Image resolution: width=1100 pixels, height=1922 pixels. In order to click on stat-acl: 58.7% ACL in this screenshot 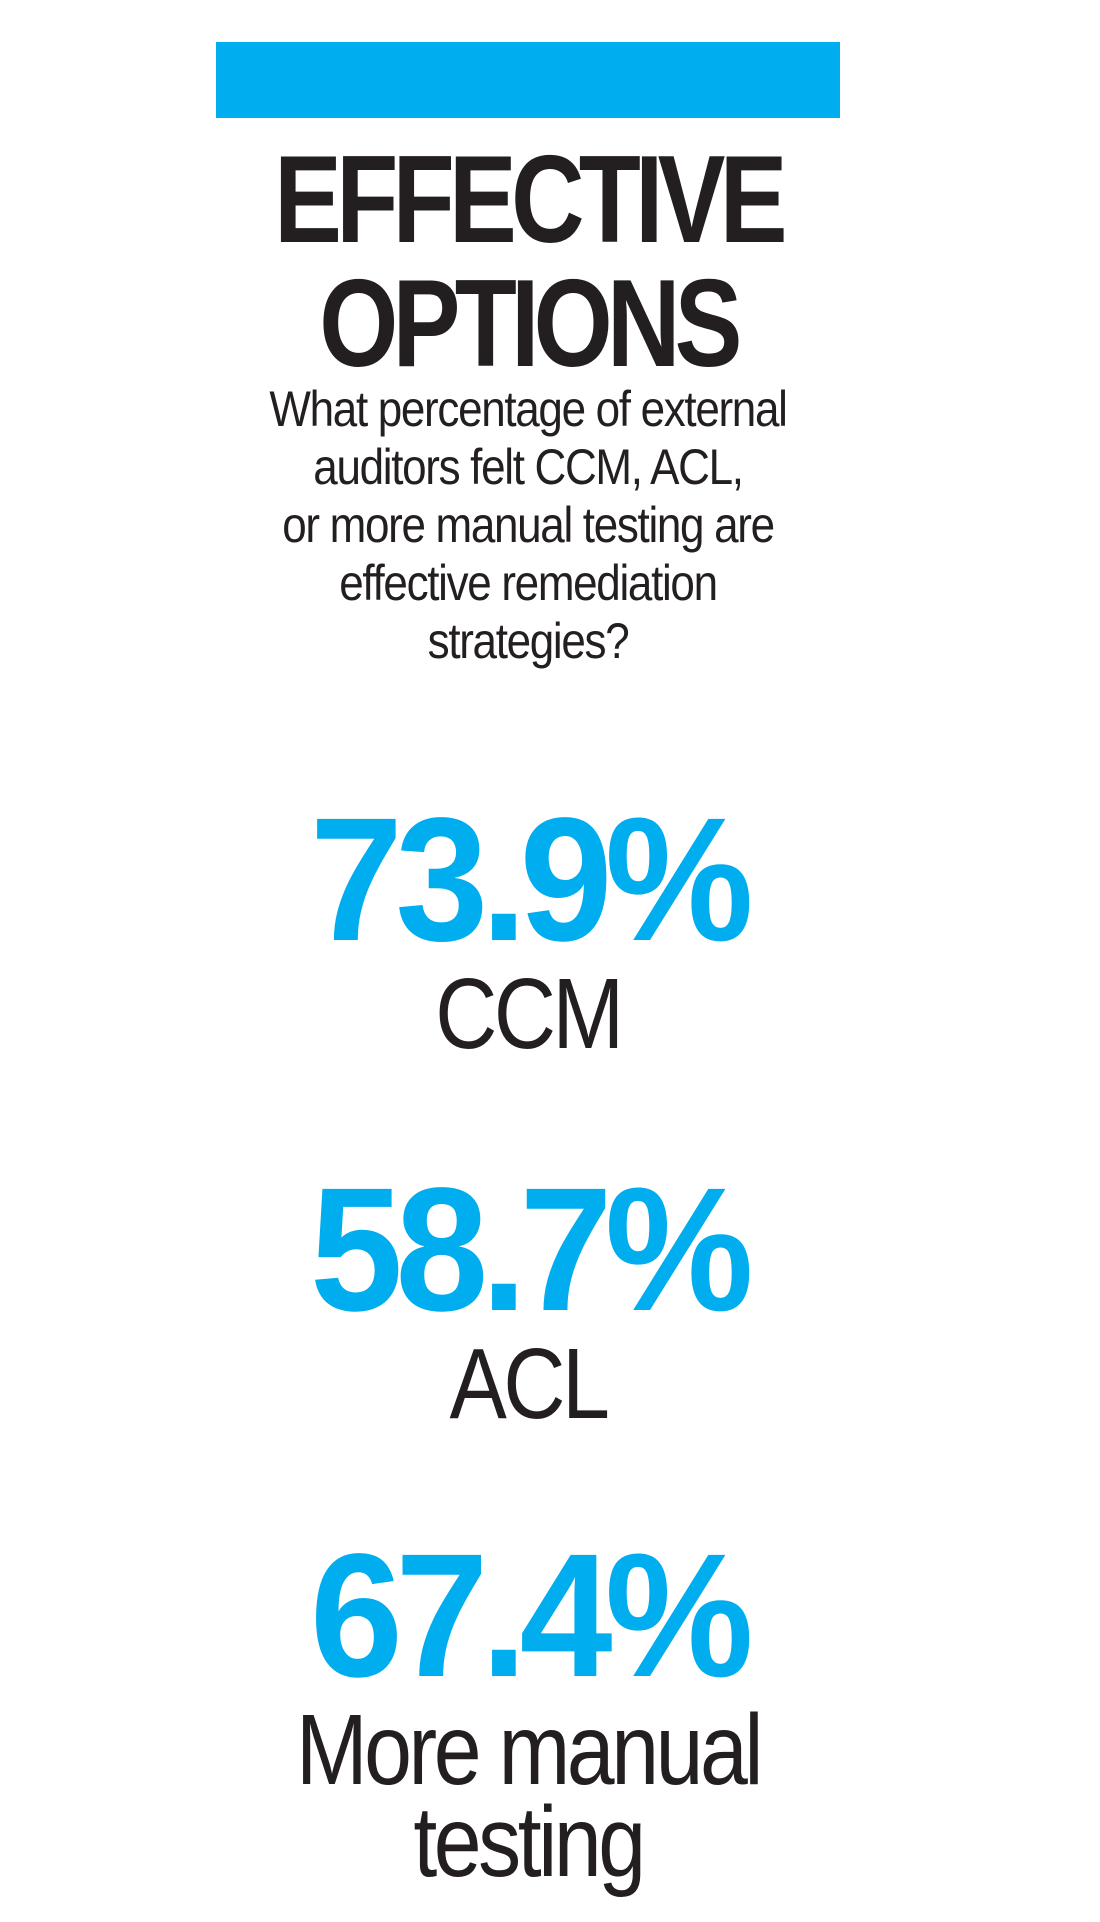, I will do `click(528, 1296)`.